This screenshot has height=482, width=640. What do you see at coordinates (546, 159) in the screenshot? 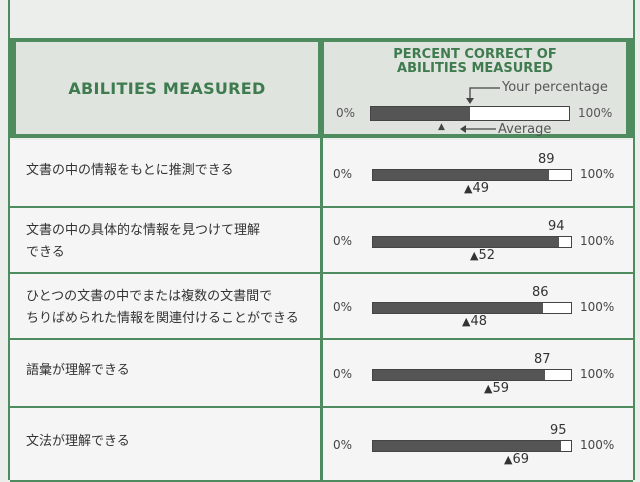
I see `your-percentage-value: 89` at bounding box center [546, 159].